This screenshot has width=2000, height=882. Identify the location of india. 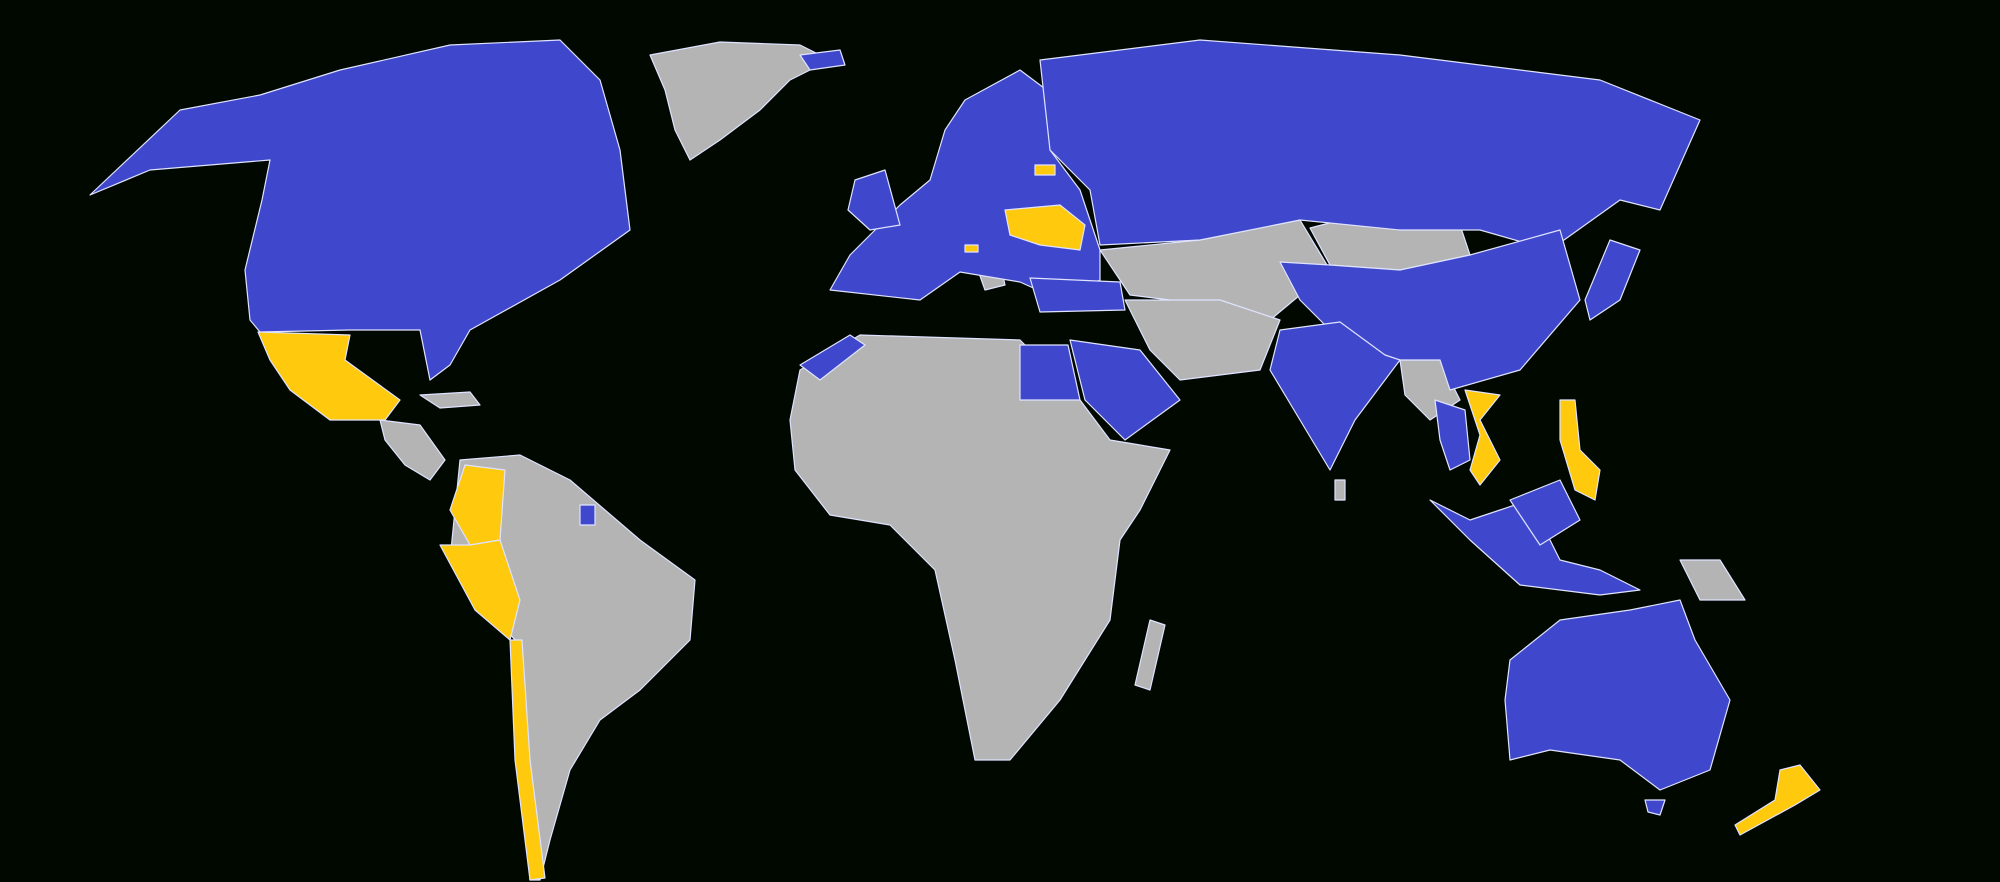
(1335, 396).